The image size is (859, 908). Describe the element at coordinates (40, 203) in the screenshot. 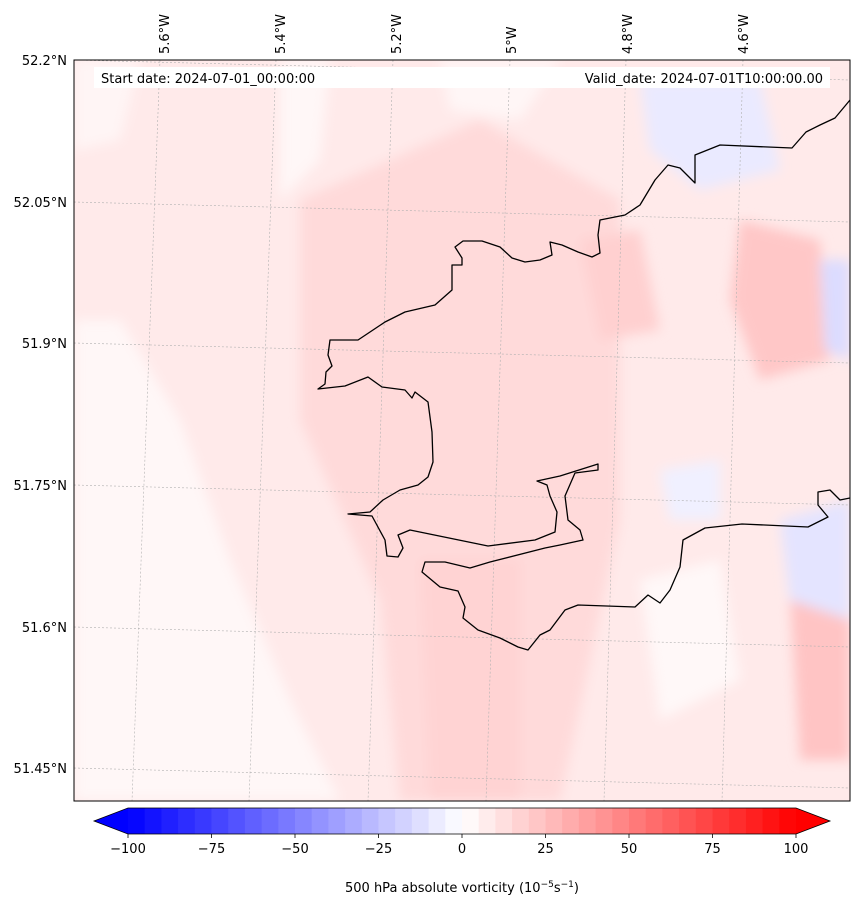

I see `lat-label: 52.05°N` at that location.